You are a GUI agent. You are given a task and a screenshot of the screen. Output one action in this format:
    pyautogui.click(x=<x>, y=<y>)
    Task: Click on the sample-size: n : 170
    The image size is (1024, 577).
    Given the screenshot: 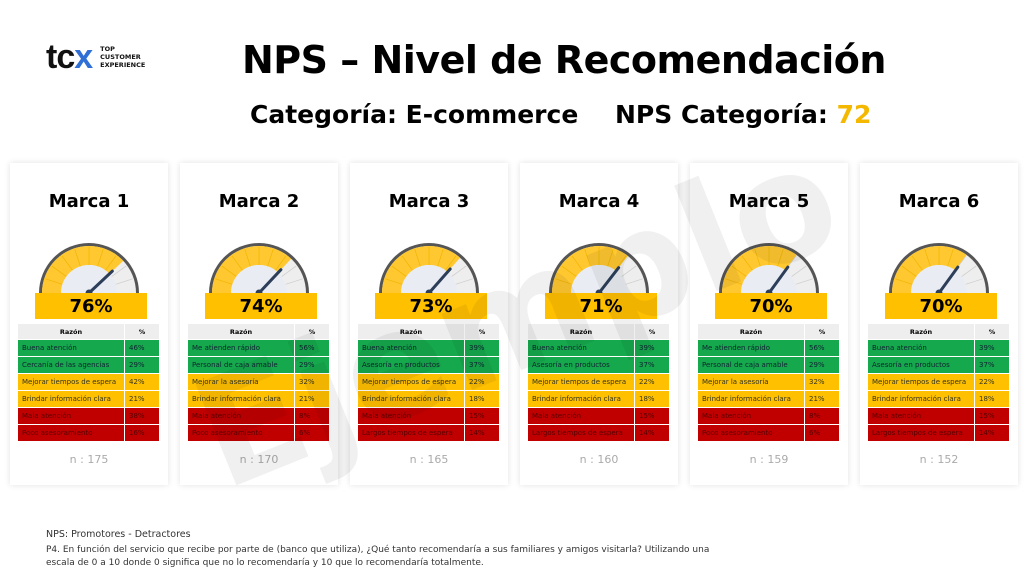 What is the action you would take?
    pyautogui.click(x=259, y=459)
    